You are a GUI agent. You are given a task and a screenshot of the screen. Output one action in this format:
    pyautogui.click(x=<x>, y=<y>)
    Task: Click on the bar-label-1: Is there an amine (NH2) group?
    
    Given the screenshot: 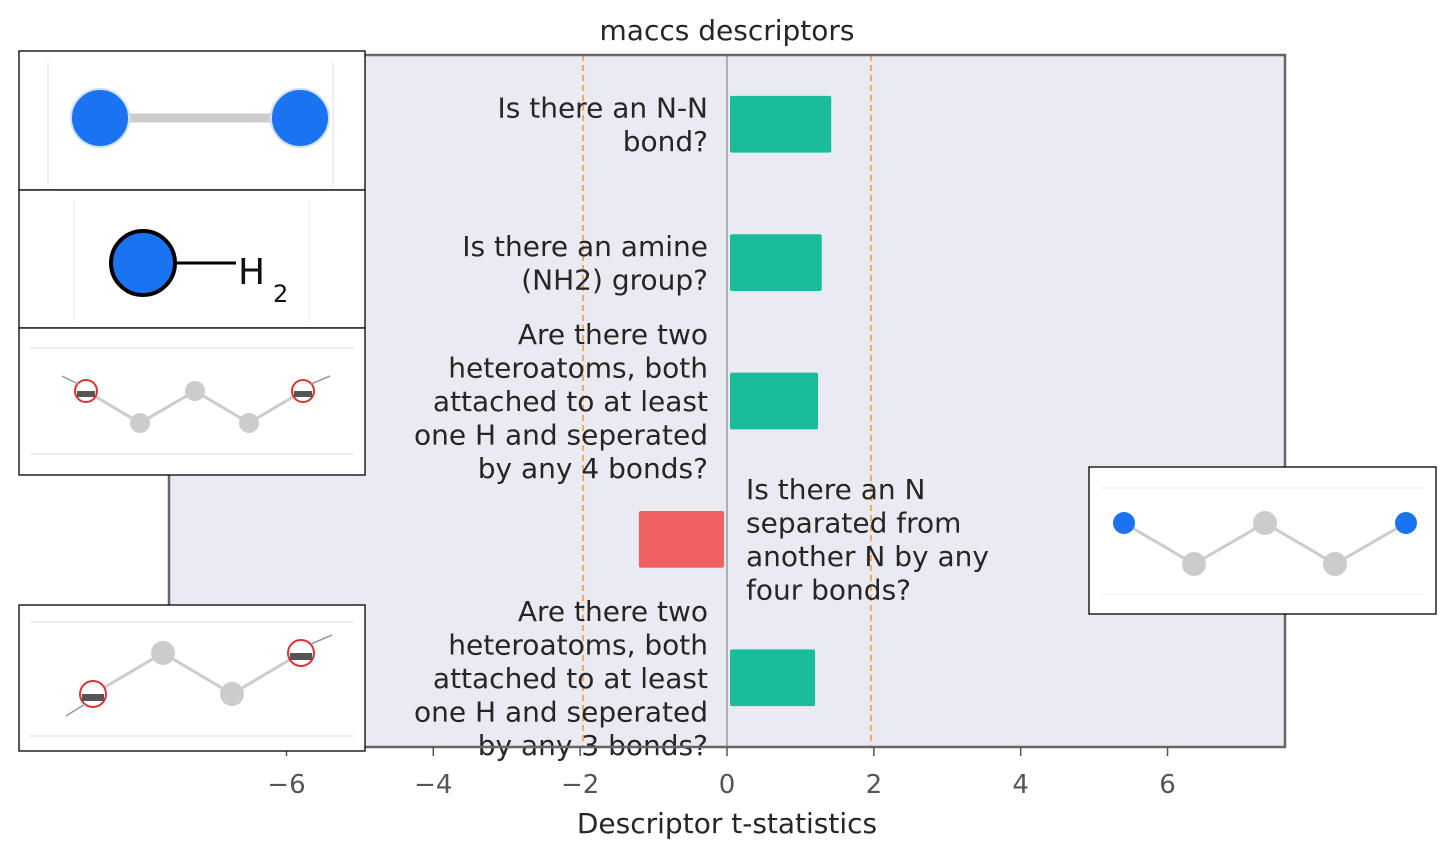 What is the action you would take?
    pyautogui.click(x=585, y=263)
    